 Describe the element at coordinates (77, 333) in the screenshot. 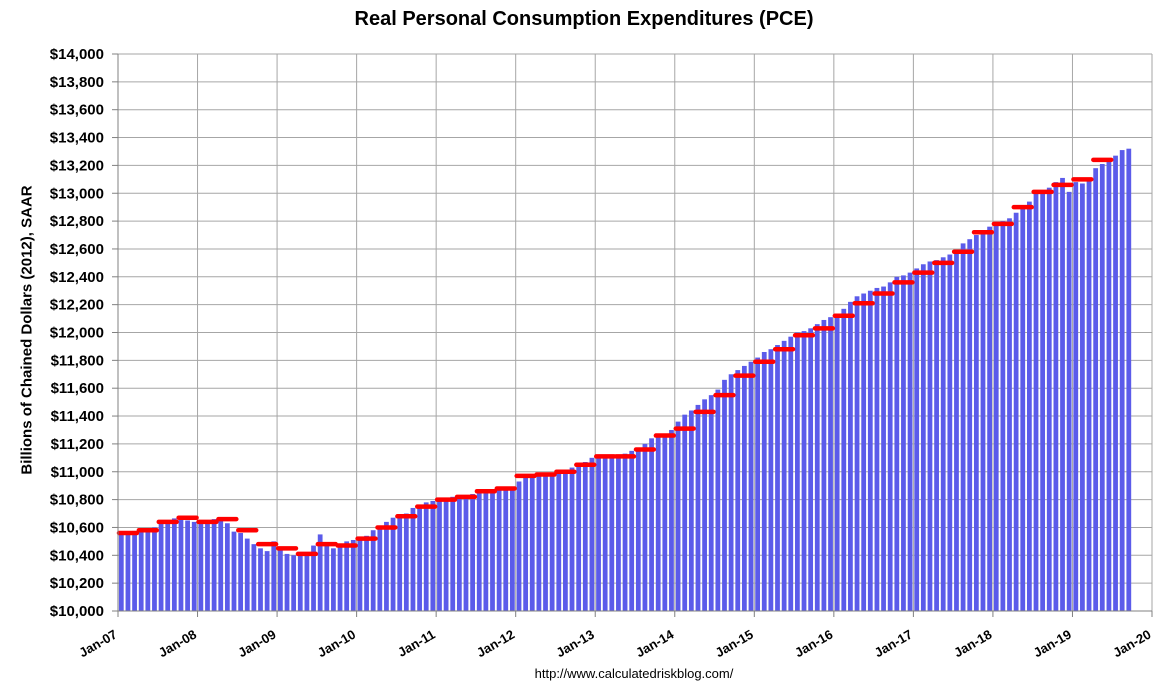

I see `y-tick-label: $12,000` at that location.